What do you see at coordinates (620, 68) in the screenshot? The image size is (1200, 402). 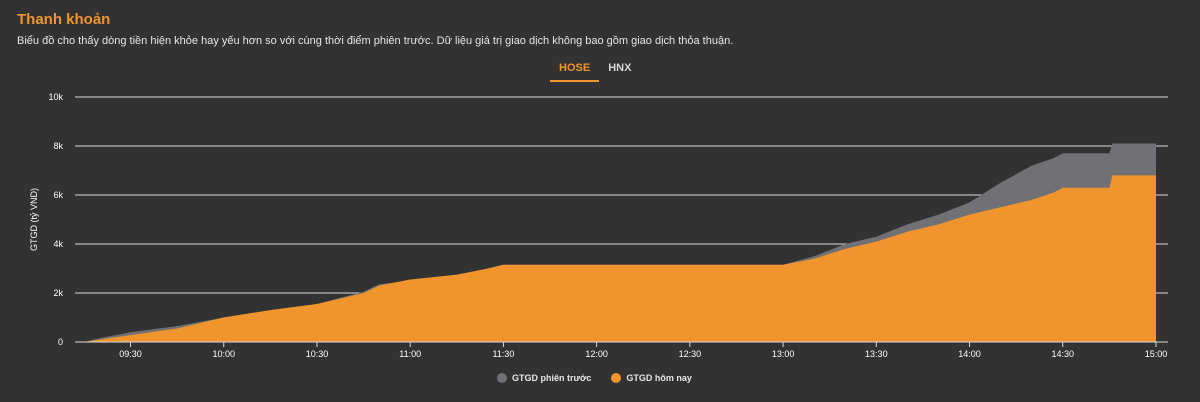 I see `tab-hnx: HNX` at bounding box center [620, 68].